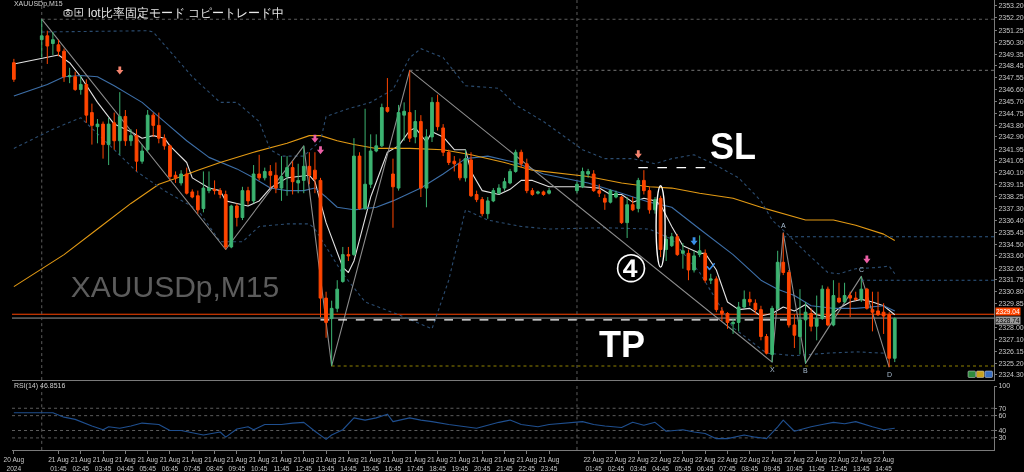 The width and height of the screenshot is (1024, 472). Describe the element at coordinates (733, 146) in the screenshot. I see `annotation: SL` at that location.